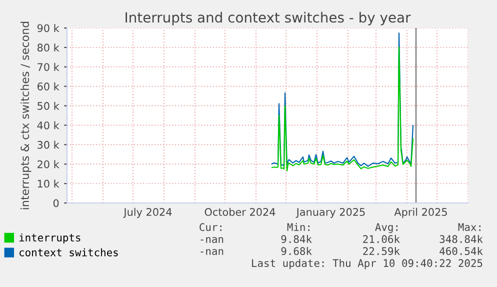  I want to click on text: 460.54k, so click(461, 251).